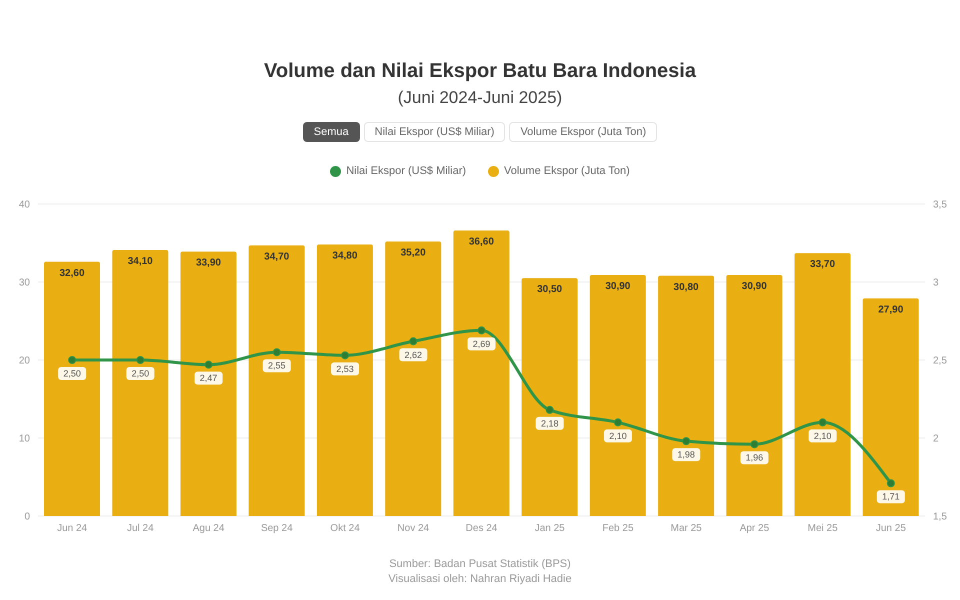 This screenshot has width=960, height=600. I want to click on text: Sumber: Badan Pusat Statistik (BPS), so click(480, 564).